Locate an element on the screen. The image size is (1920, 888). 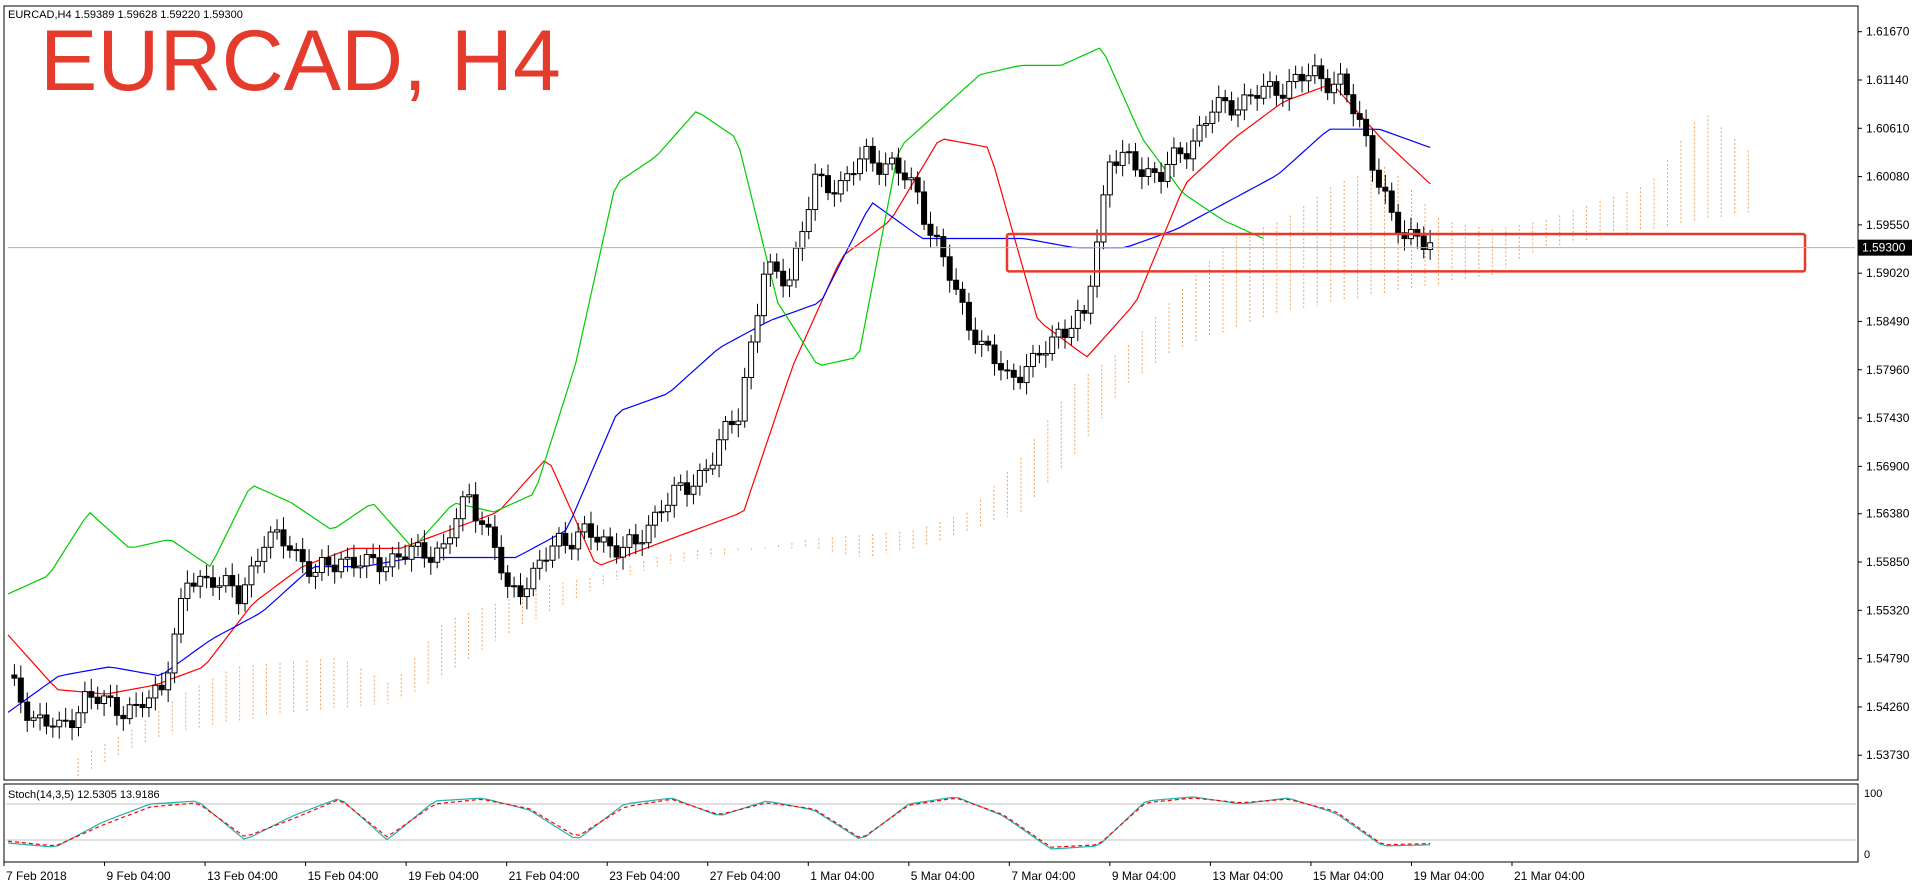
stochastic-label: Stoch(14,3,5) 12.5305 13.9186 is located at coordinates (84, 795).